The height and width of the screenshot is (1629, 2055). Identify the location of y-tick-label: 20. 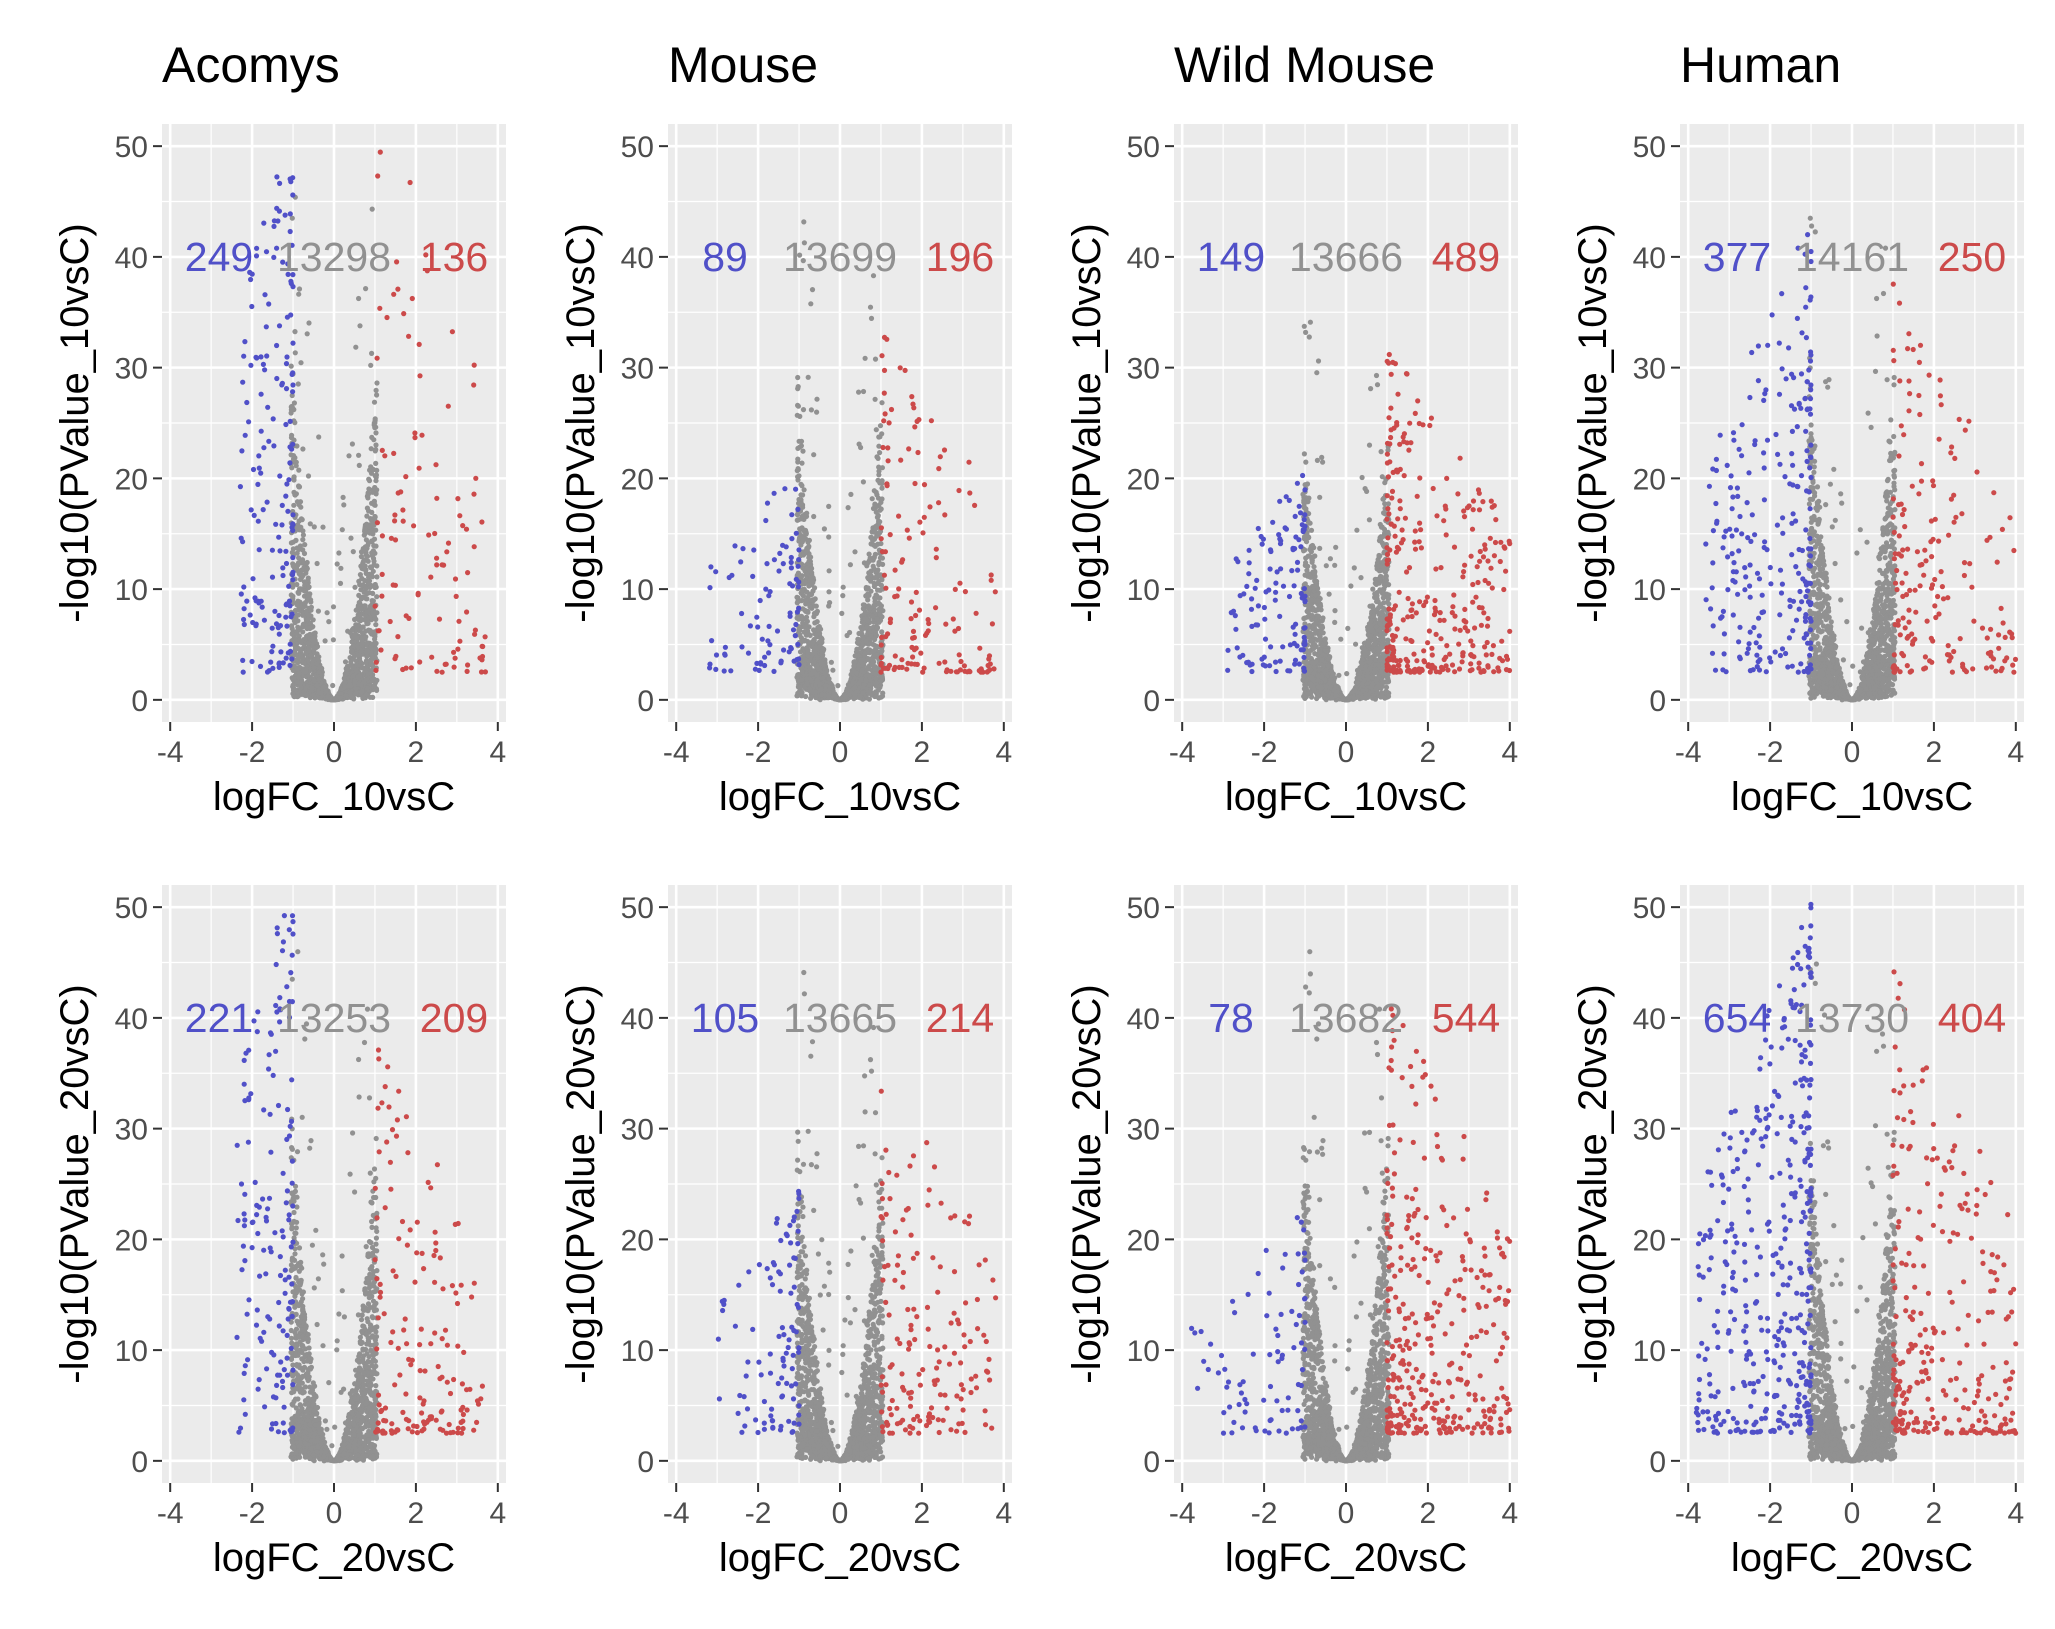
(131, 479).